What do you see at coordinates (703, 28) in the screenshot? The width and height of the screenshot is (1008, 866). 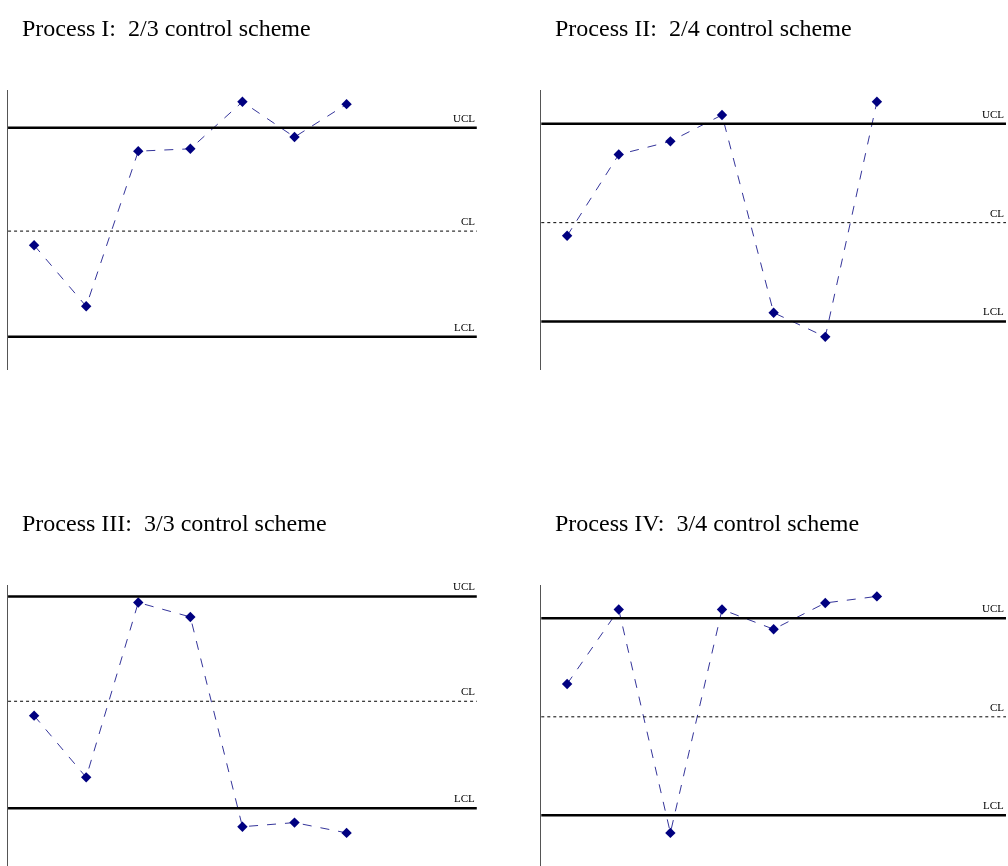 I see `chart-title: Process II: 2/4 control scheme` at bounding box center [703, 28].